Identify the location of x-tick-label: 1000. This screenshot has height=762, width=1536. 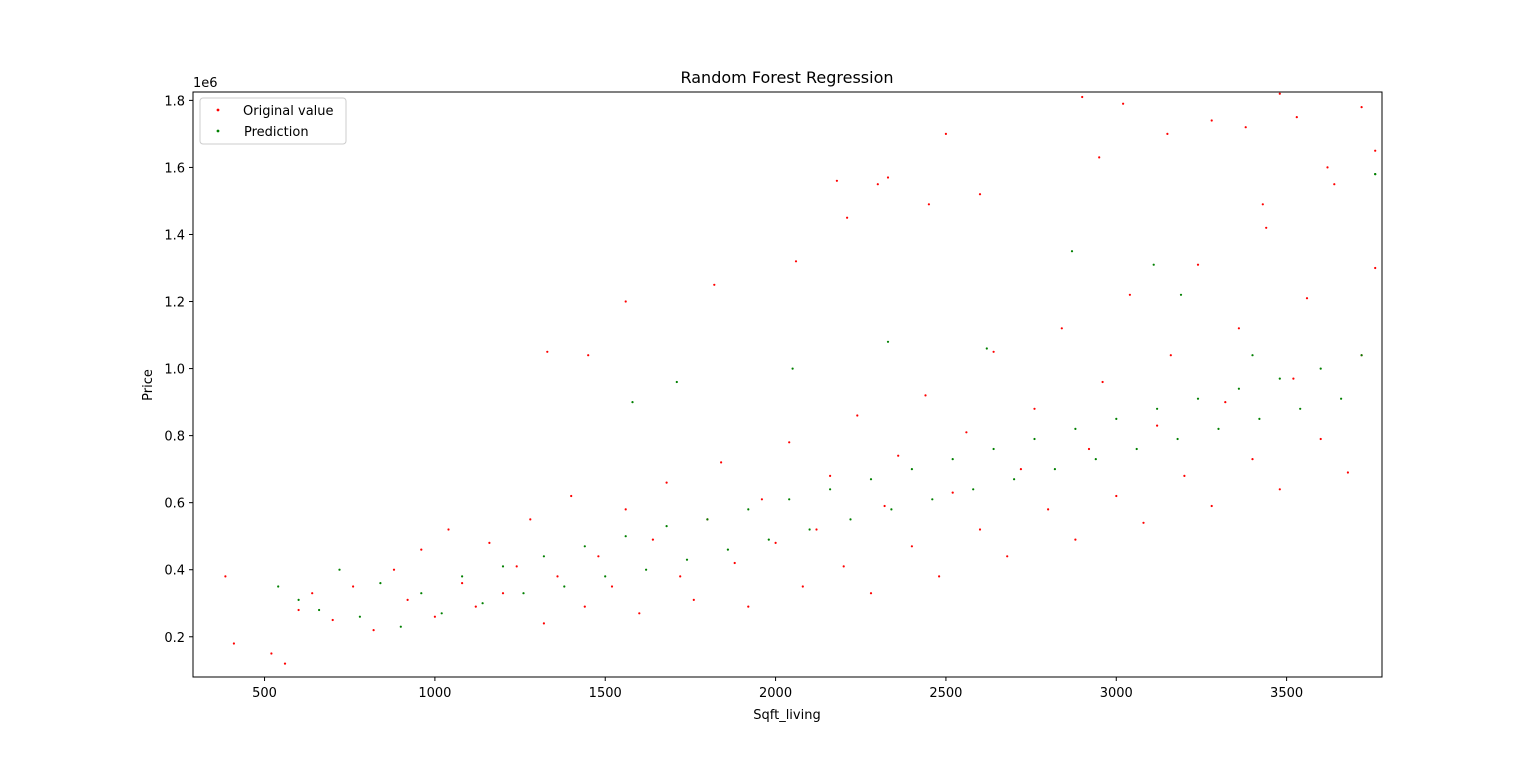
(434, 693).